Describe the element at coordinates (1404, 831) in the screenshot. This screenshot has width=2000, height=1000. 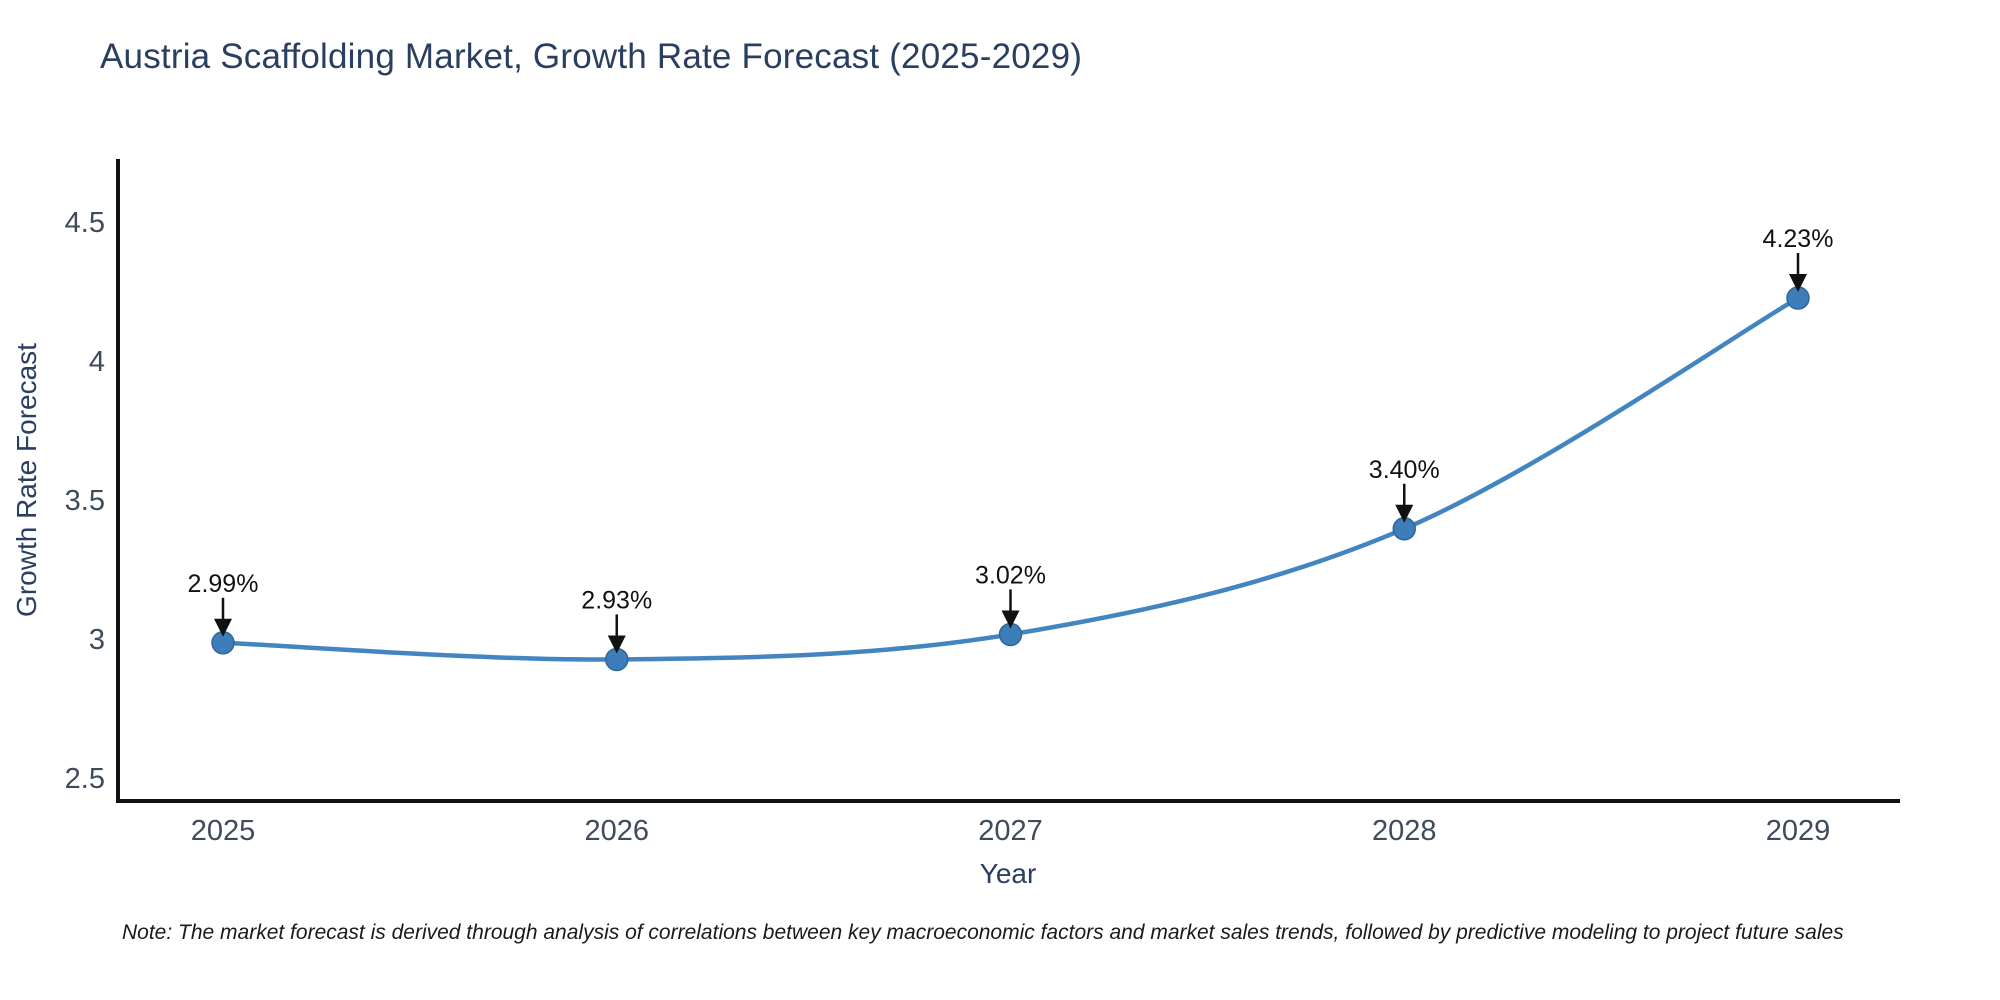
I see `x-tick-label: 2028` at that location.